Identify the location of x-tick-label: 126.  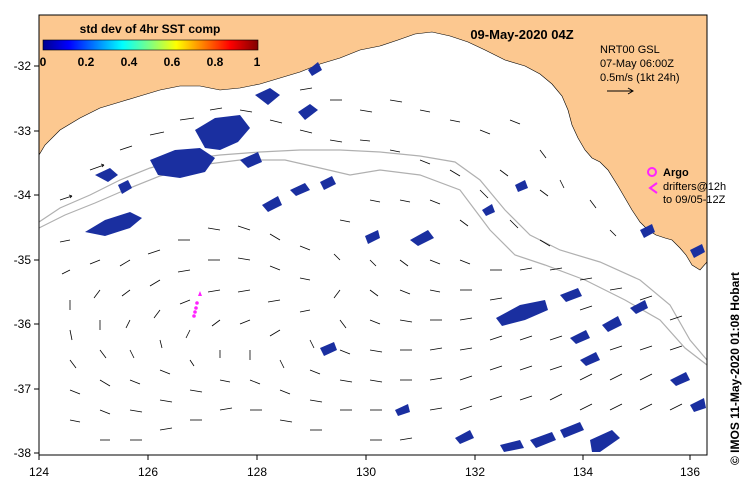
(148, 472).